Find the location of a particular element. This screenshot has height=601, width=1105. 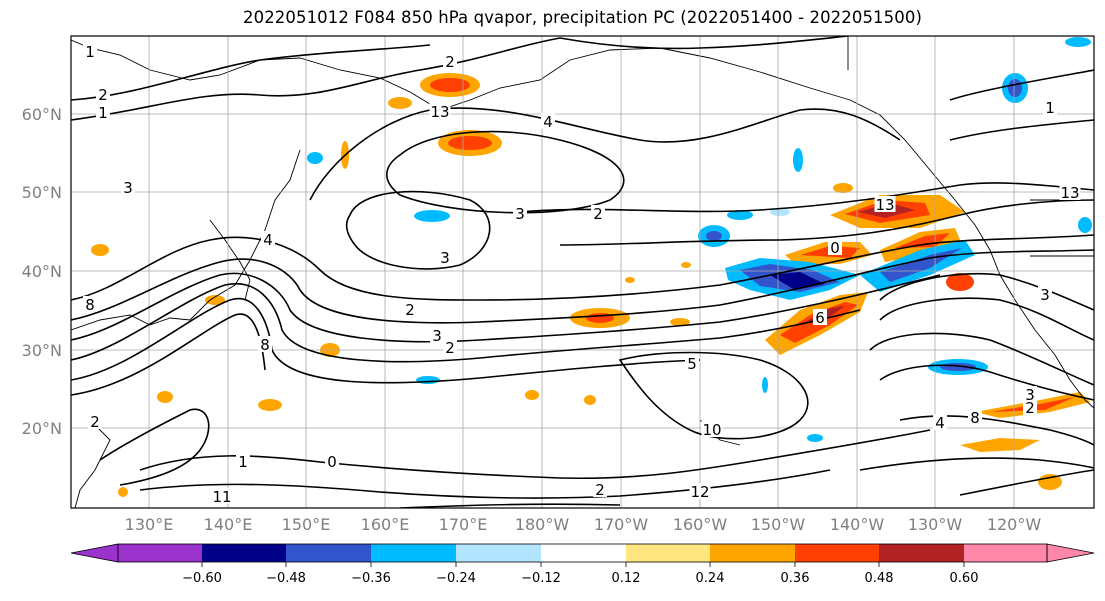

longitude-label: 140°E is located at coordinates (228, 524).